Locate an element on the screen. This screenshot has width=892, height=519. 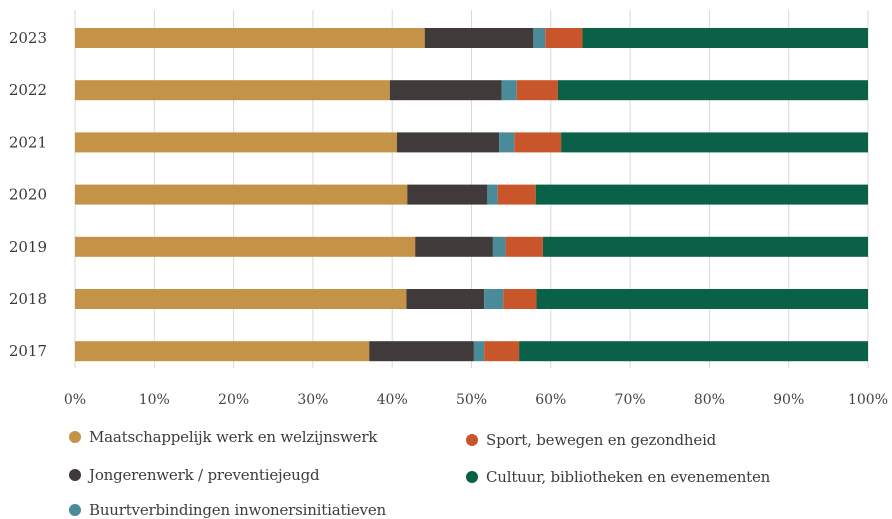
x-tick-label: 0% is located at coordinates (75, 400).